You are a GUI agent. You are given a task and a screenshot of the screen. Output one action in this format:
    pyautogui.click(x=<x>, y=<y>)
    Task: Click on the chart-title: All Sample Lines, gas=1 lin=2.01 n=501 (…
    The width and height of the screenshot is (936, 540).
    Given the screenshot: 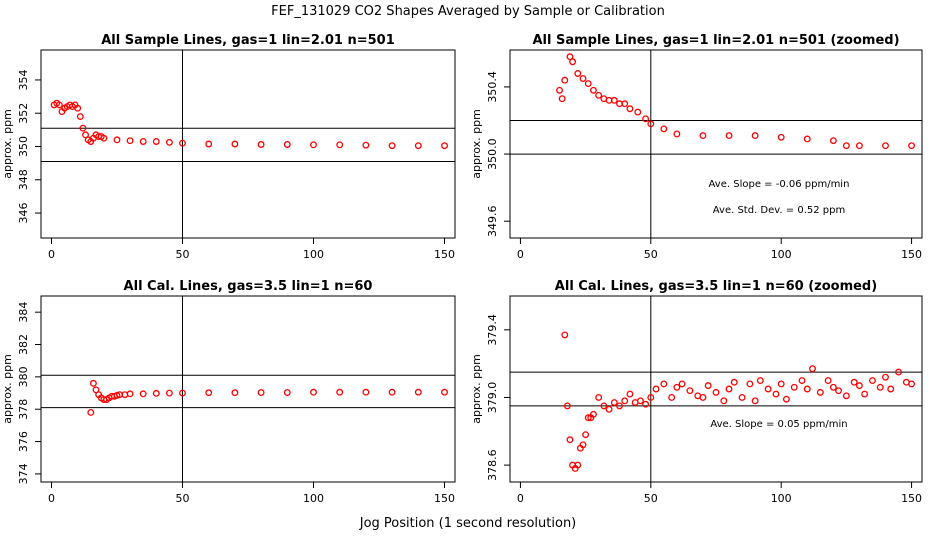 What is the action you would take?
    pyautogui.click(x=715, y=40)
    